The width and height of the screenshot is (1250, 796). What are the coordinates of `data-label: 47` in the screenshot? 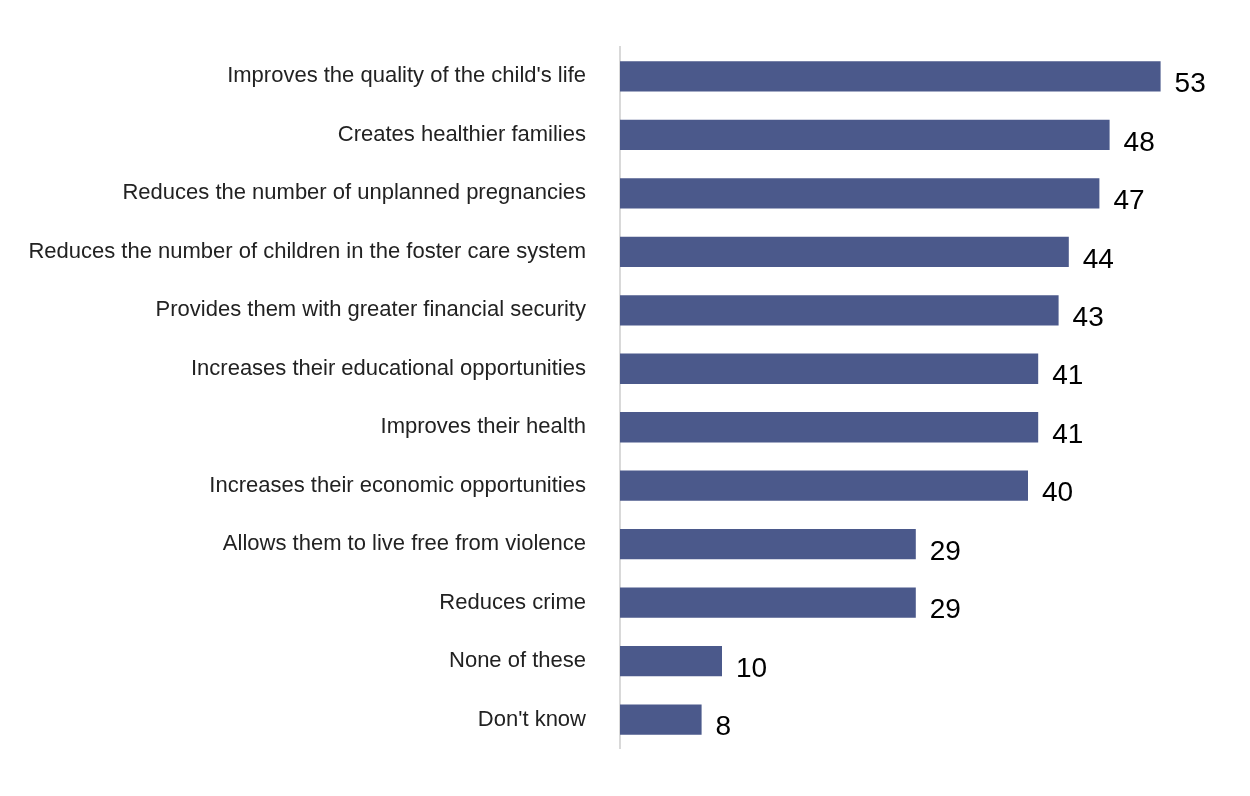 It's located at (1129, 200).